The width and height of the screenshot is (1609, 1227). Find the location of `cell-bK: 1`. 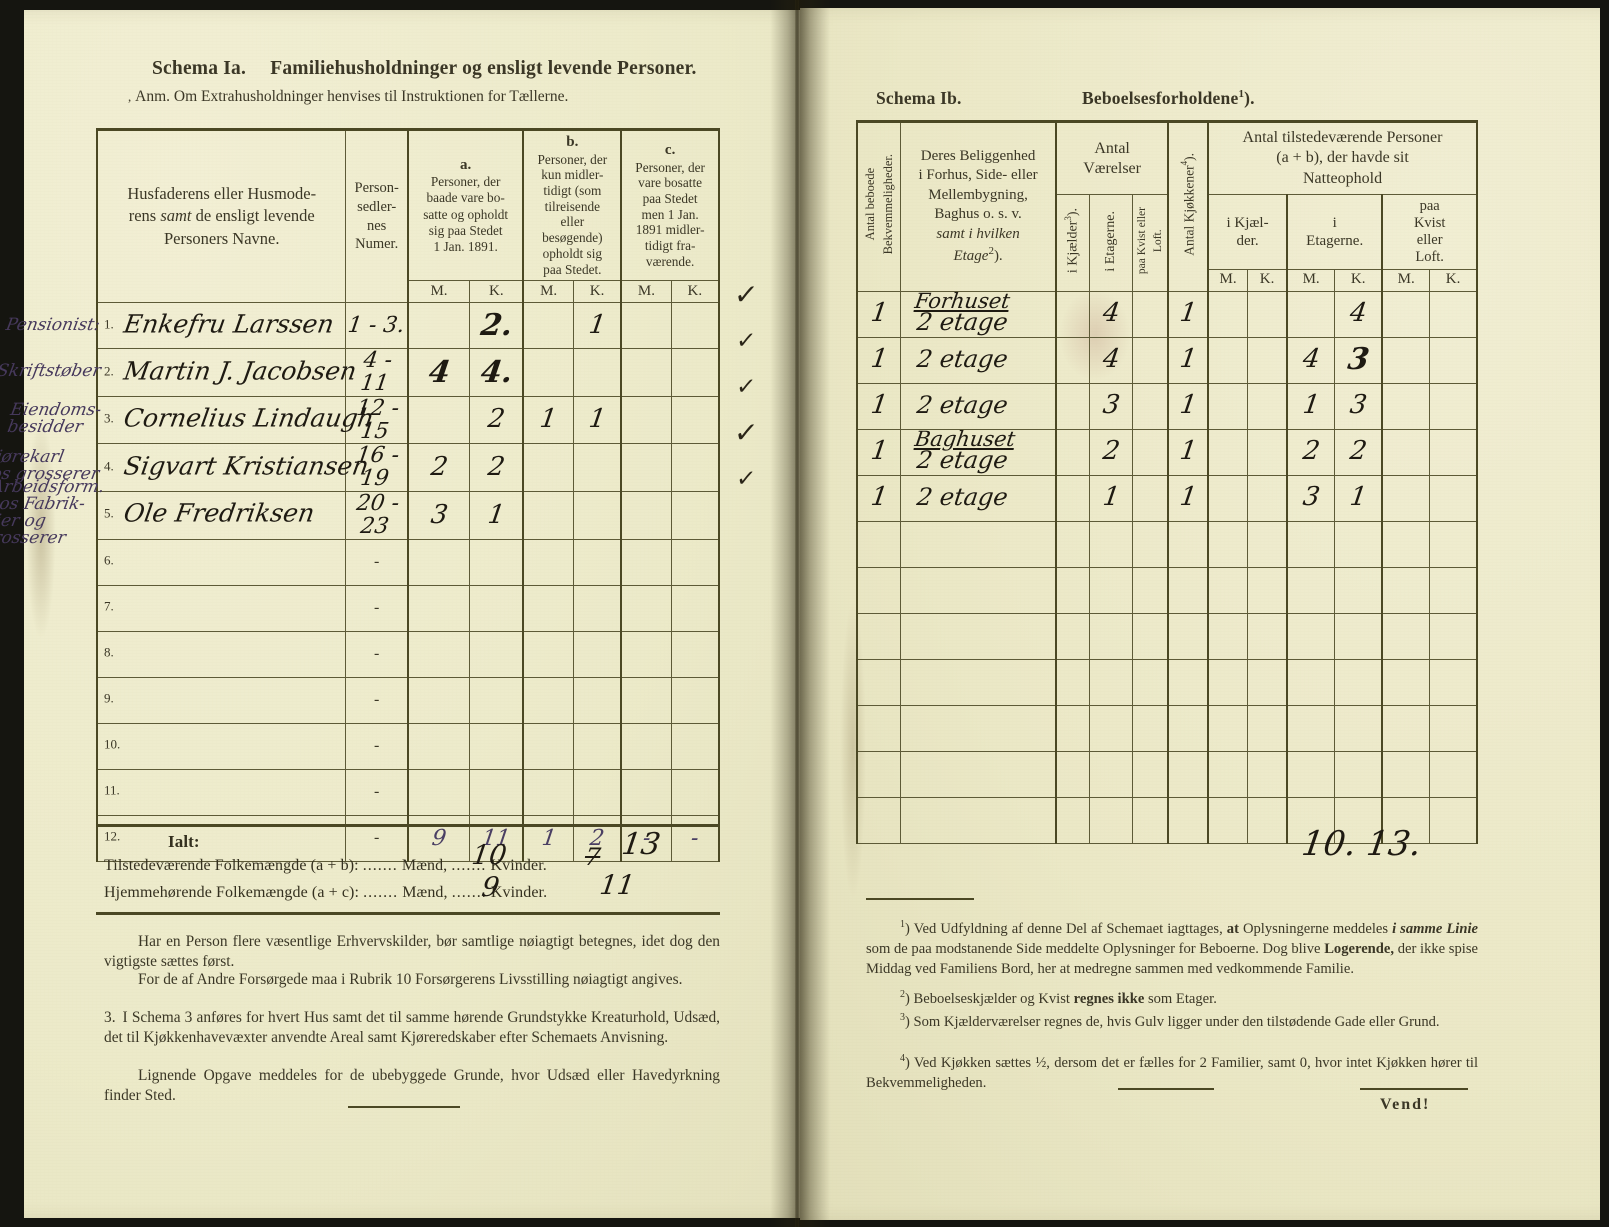

cell-bK: 1 is located at coordinates (597, 420).